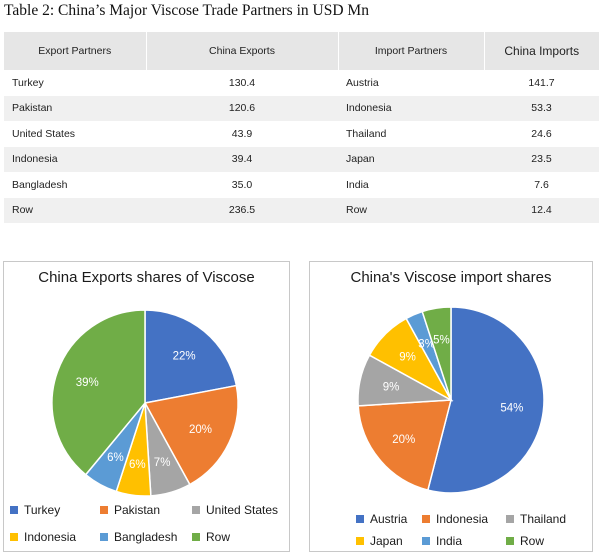 The width and height of the screenshot is (603, 558). Describe the element at coordinates (411, 51) in the screenshot. I see `header-import-partners: Import Partners` at that location.